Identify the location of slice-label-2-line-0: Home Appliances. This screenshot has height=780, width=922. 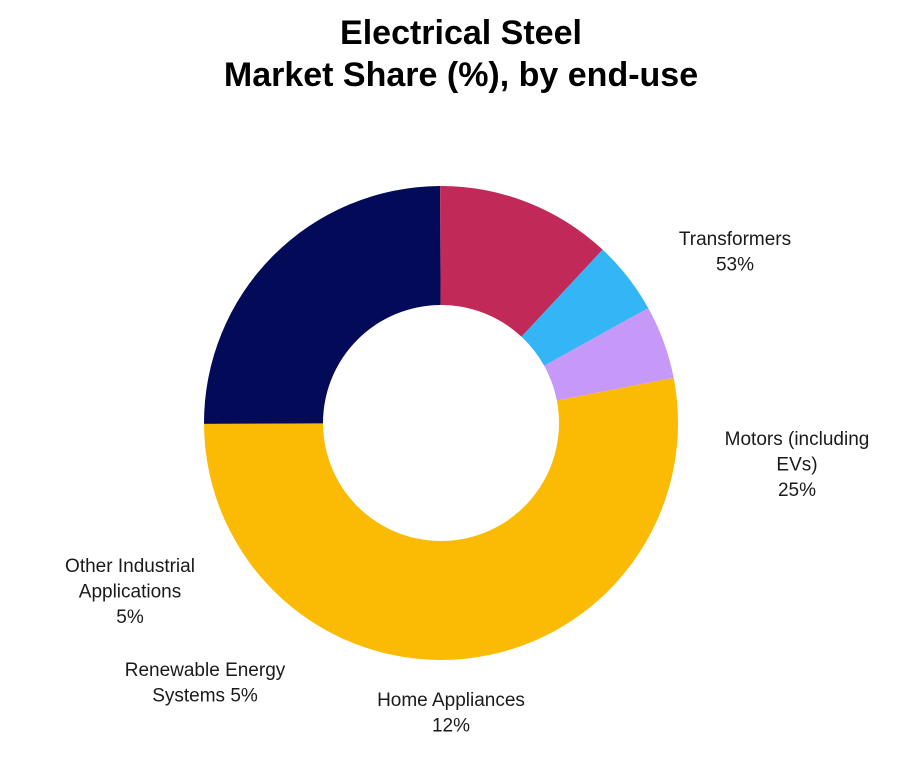
(451, 700).